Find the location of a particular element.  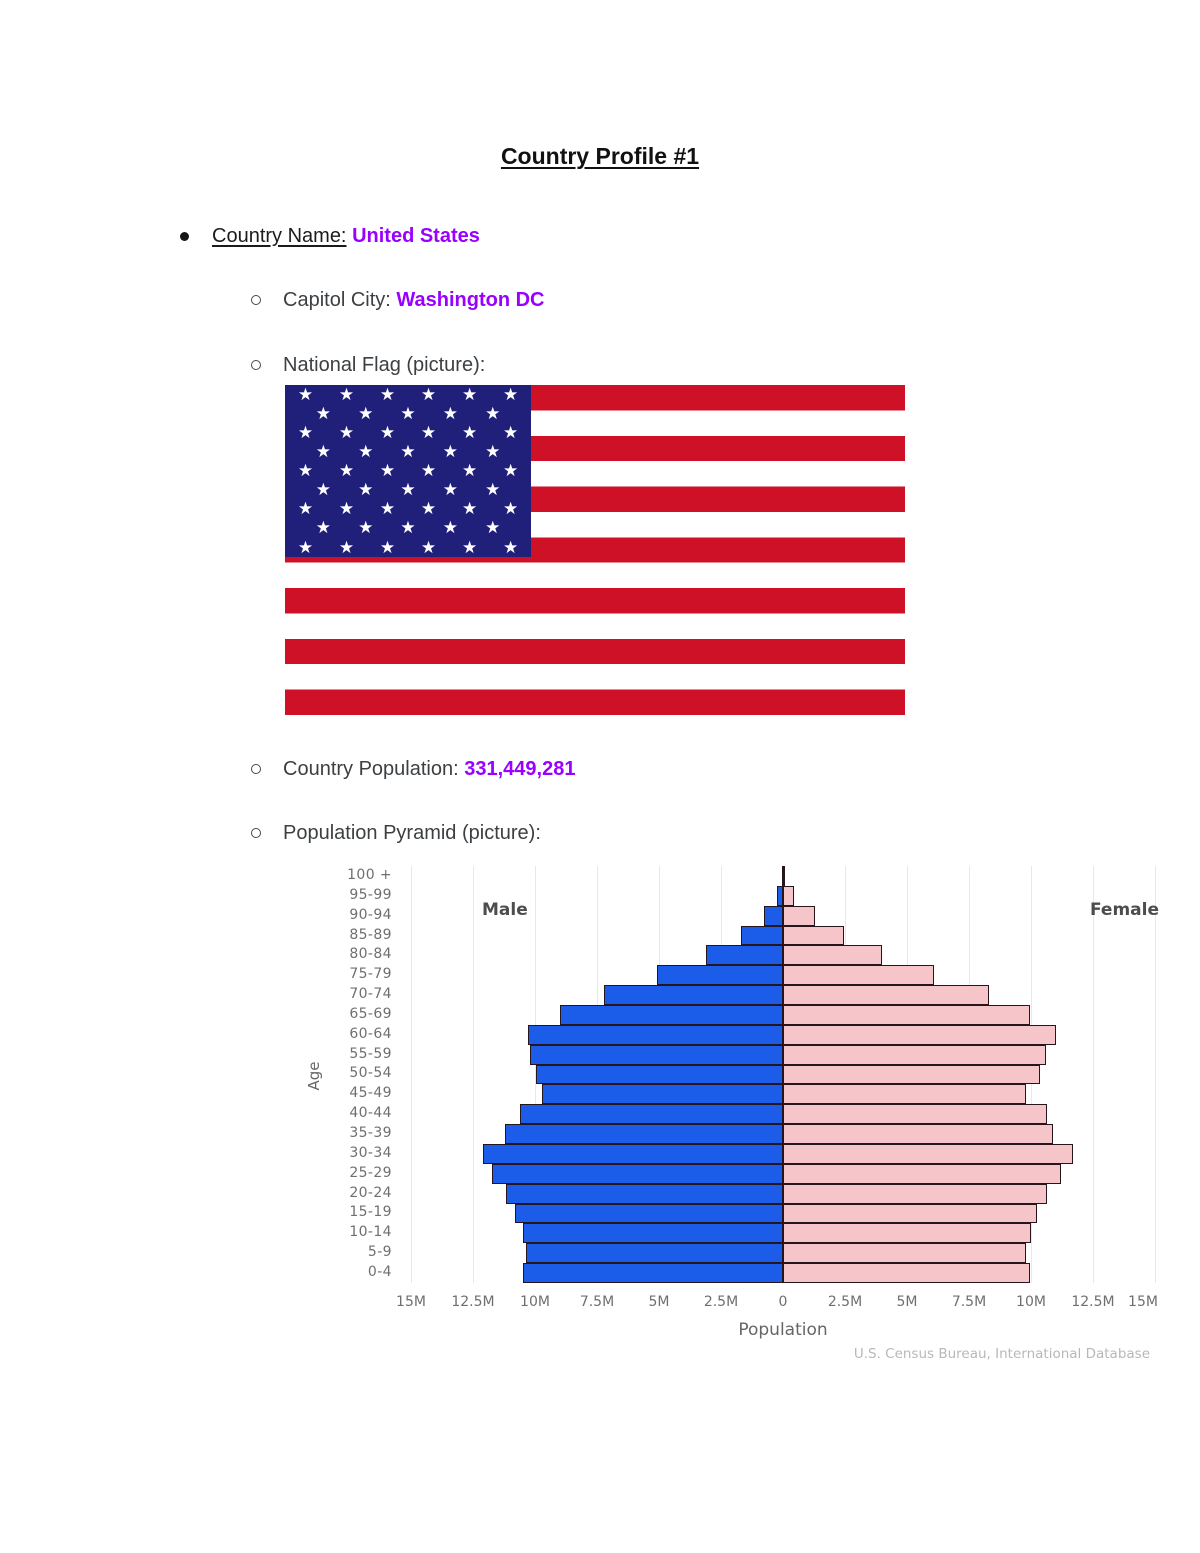

bullet-population-pyramid: Population Pyramid (picture): is located at coordinates (396, 833).